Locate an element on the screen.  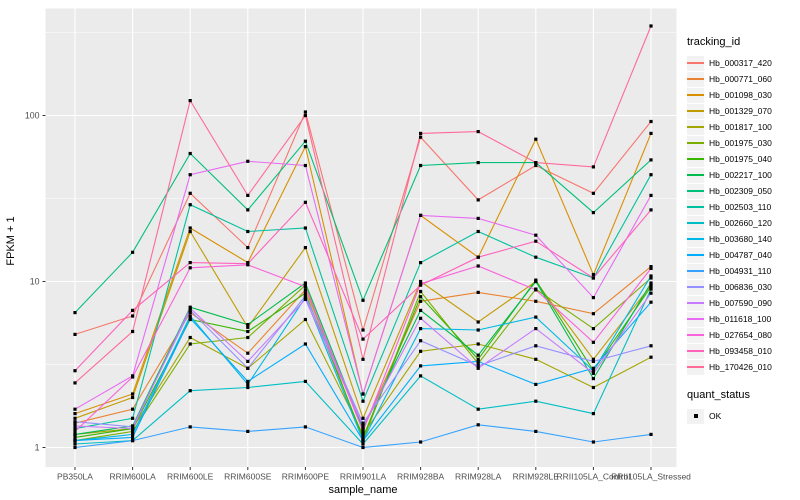
legend-entry-Hb_170426_010: Hb_170426_010 is located at coordinates (743, 367).